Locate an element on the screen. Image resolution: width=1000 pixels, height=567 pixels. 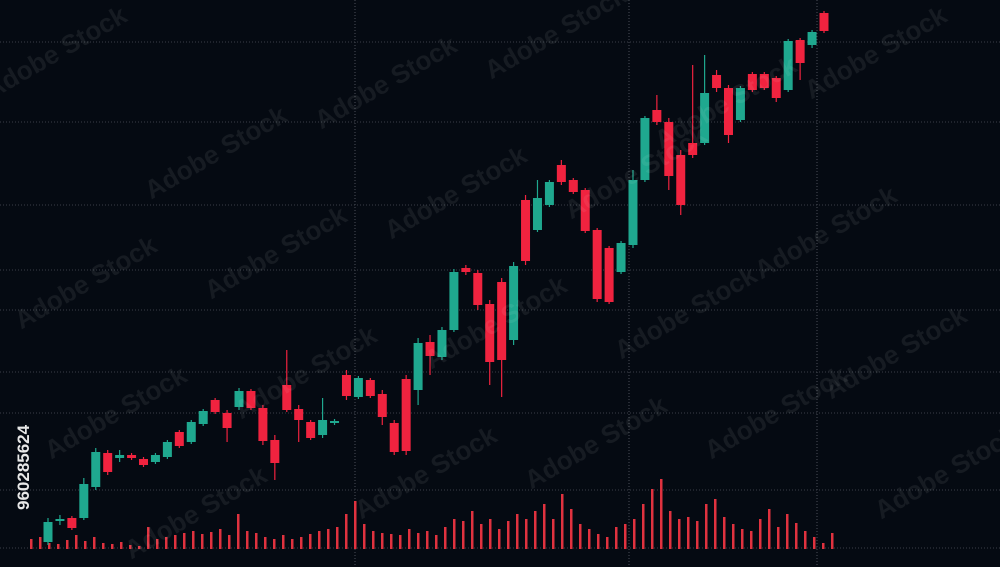
volume is located at coordinates (432, 514).